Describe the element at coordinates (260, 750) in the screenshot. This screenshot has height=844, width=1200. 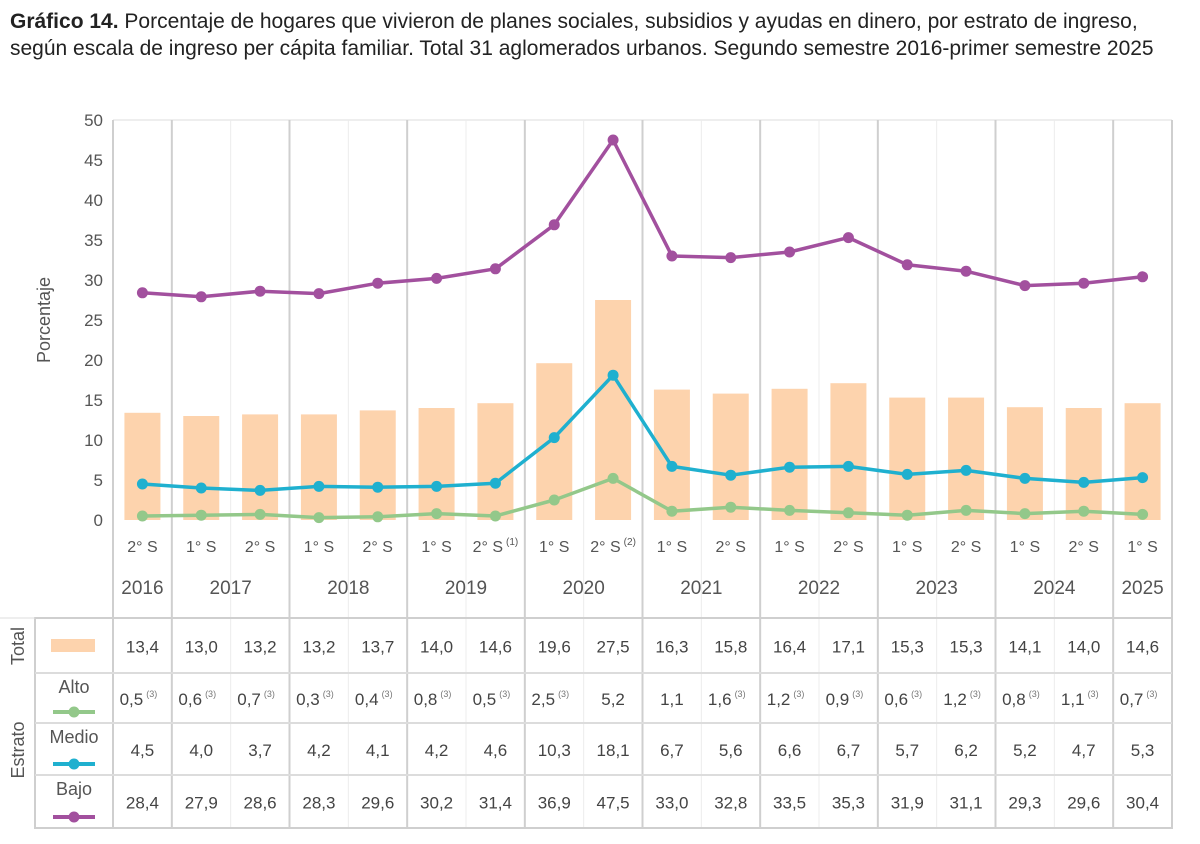
I see `table-cell-medio: 3,7` at that location.